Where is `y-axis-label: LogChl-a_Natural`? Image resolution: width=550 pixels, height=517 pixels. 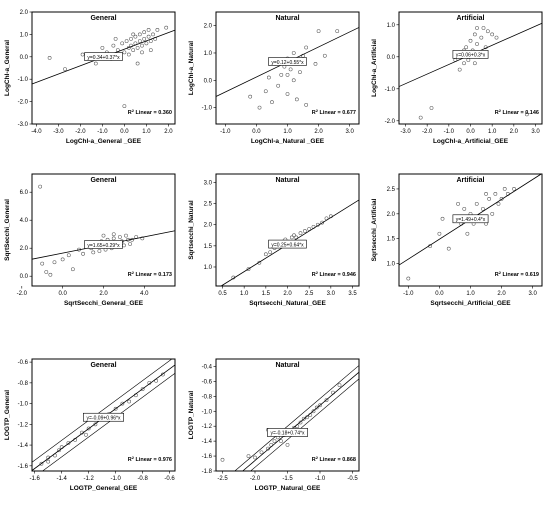 y-axis-label: LogChl-a_Natural is located at coordinates (191, 68).